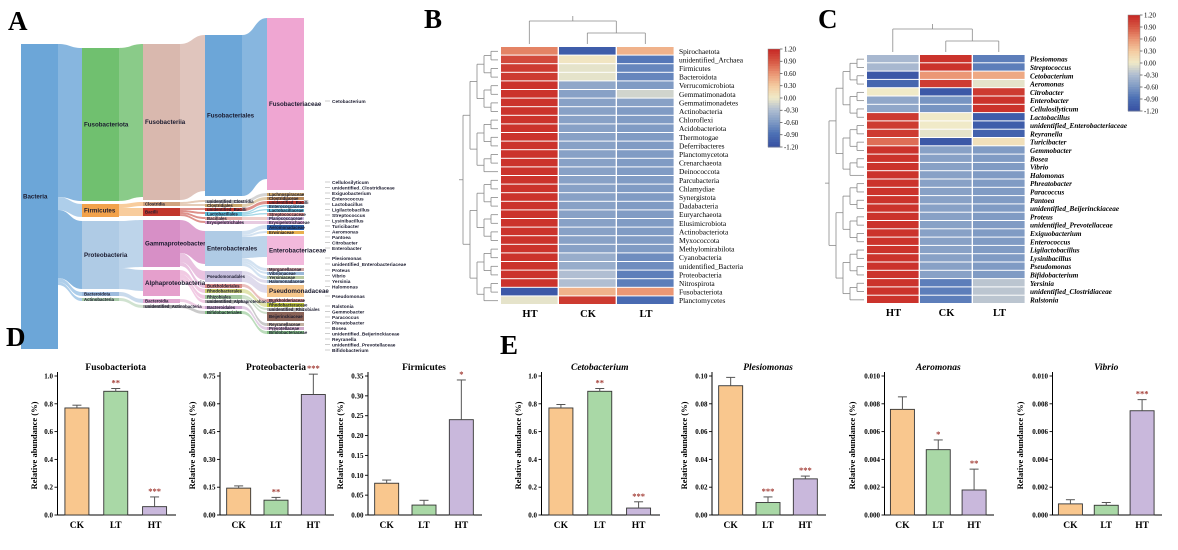 This screenshot has width=1178, height=550. Describe the element at coordinates (224, 291) in the screenshot. I see `sankey-node-label: Rhodobacterales` at that location.